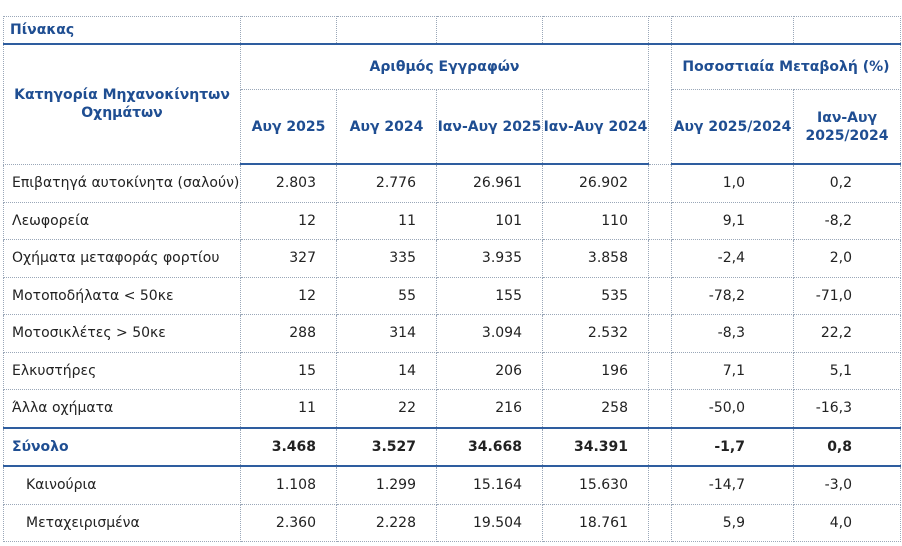 The height and width of the screenshot is (546, 902). I want to click on cell-value: 2.360, so click(288, 523).